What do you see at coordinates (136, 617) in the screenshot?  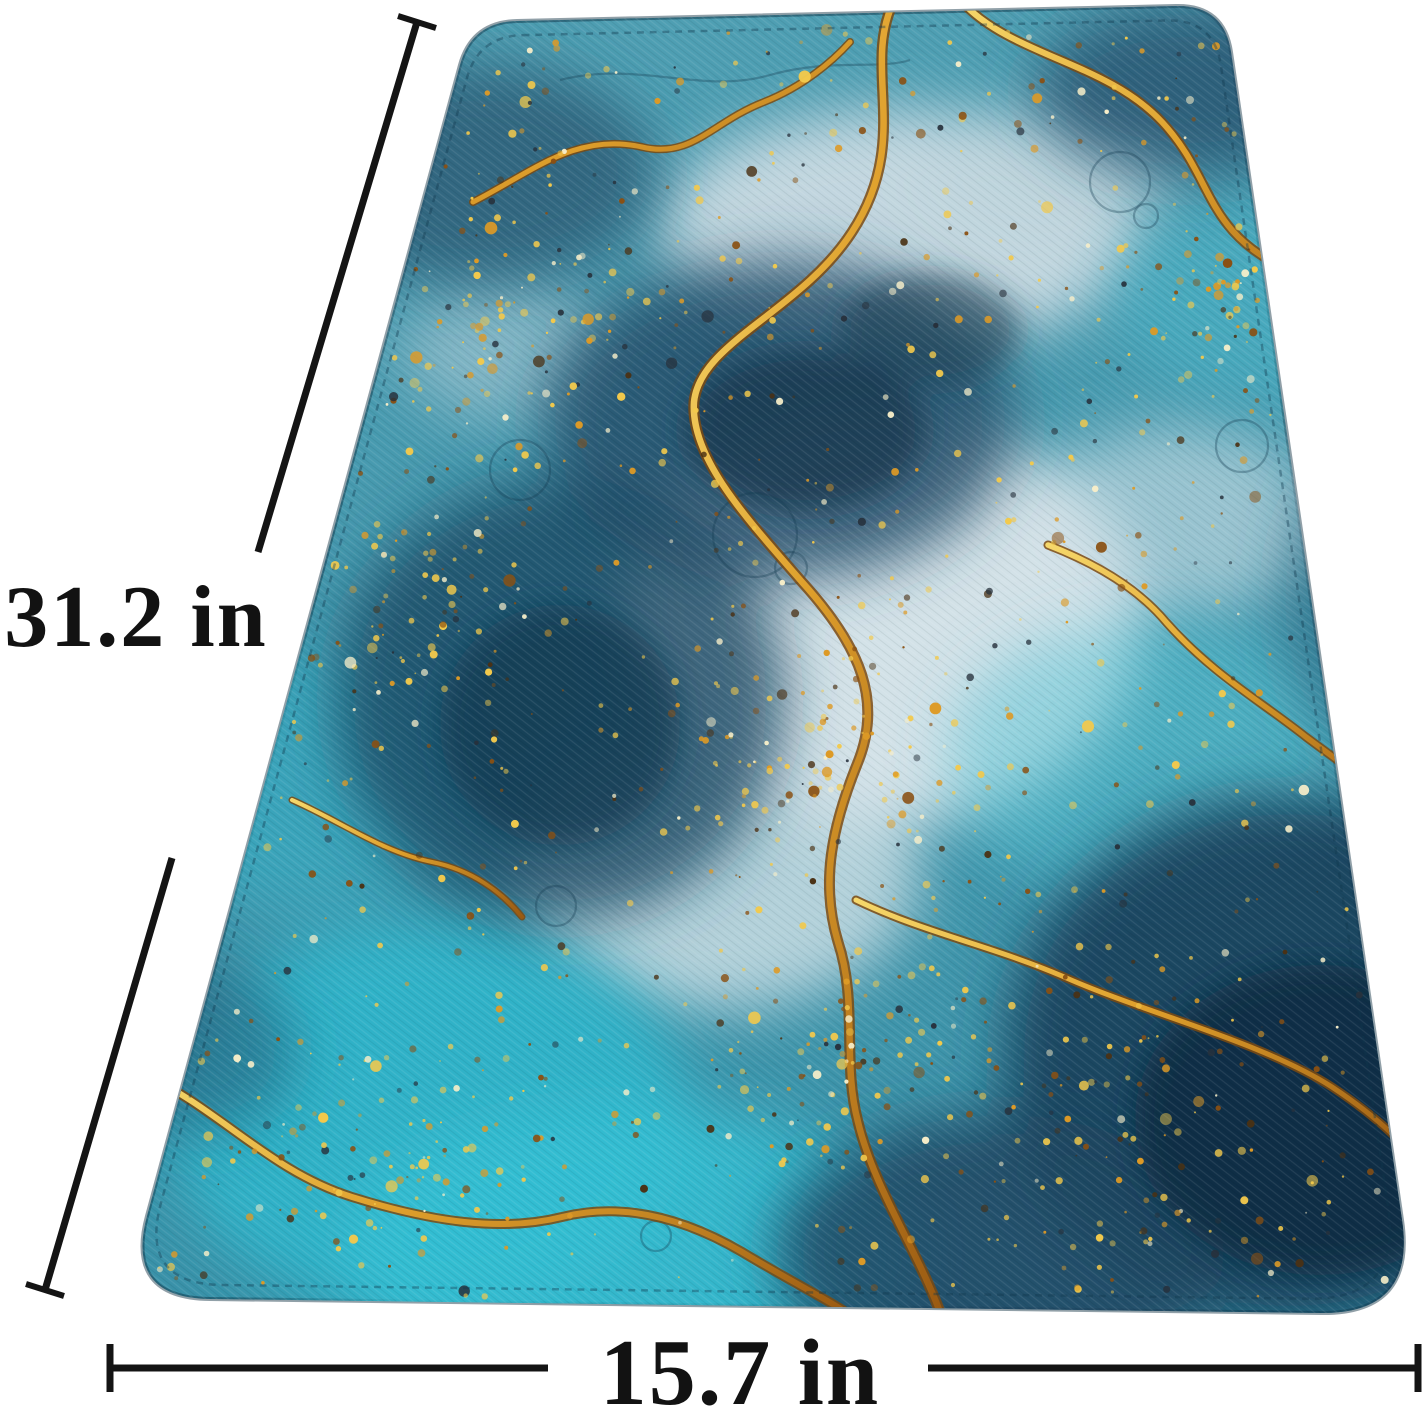 I see `height-dimension-label: 31.2 in` at bounding box center [136, 617].